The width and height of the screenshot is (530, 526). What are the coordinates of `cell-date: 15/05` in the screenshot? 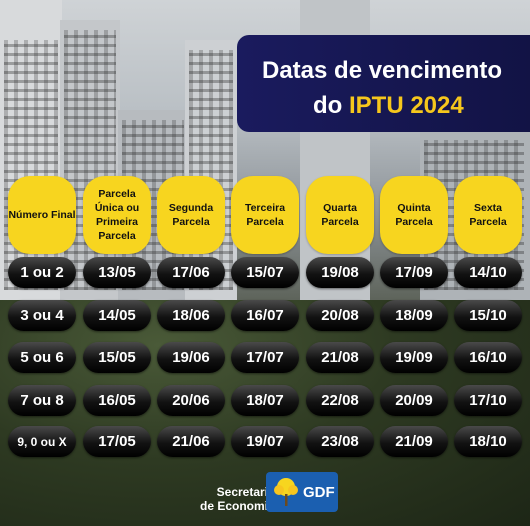 It's located at (117, 357).